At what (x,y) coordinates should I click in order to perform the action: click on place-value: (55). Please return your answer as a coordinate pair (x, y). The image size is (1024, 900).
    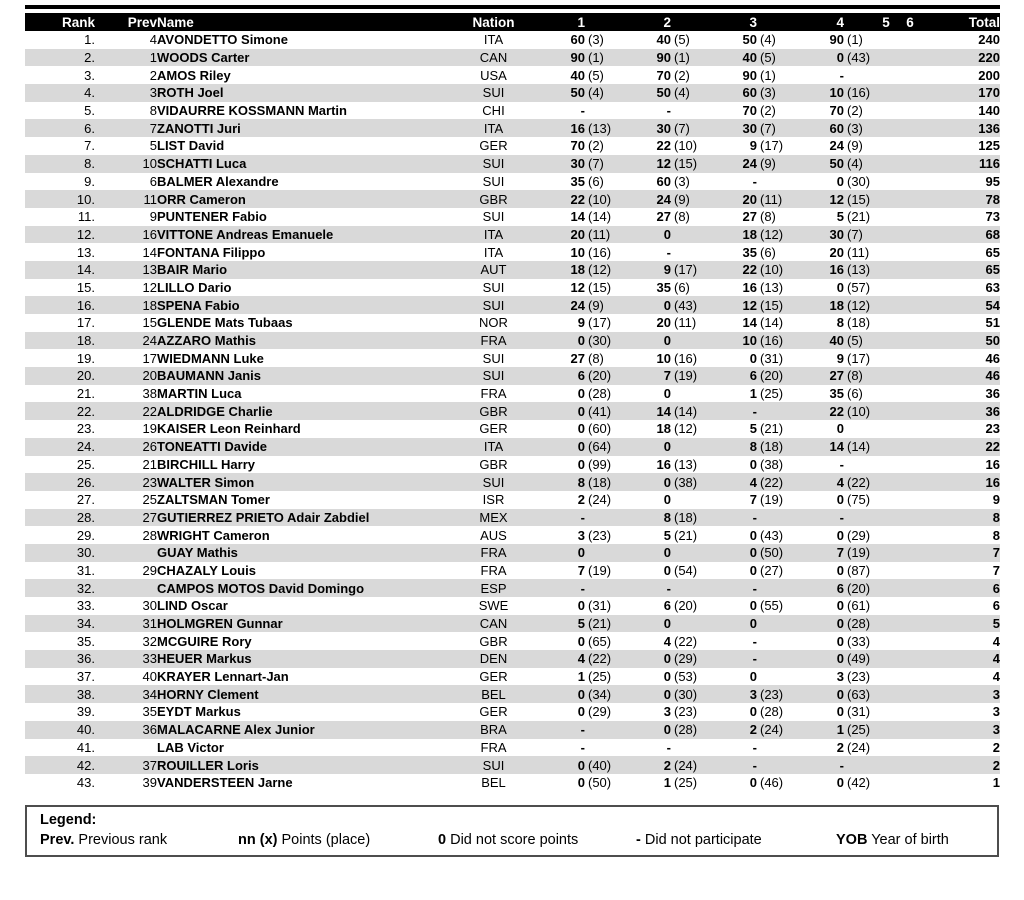
    Looking at the image, I should click on (772, 606).